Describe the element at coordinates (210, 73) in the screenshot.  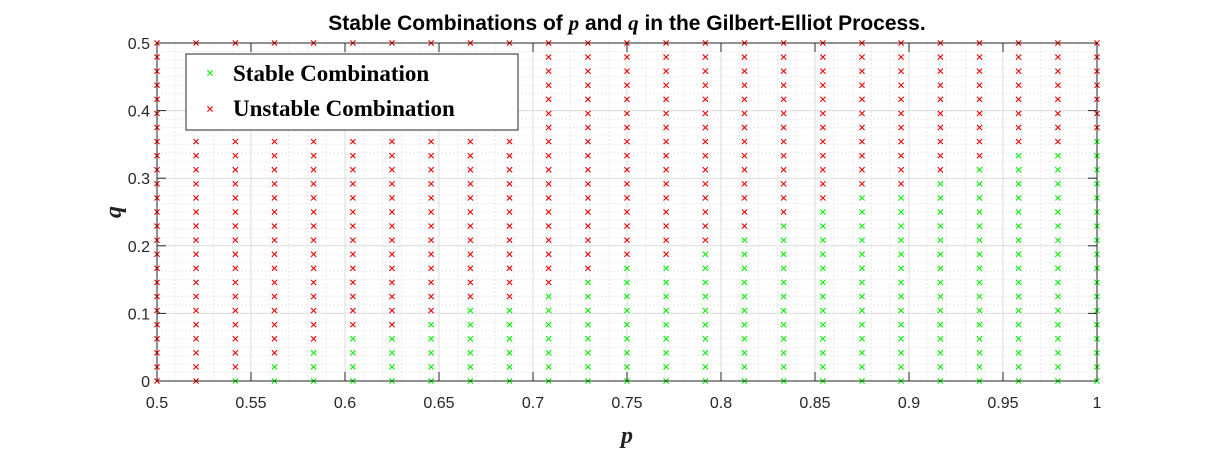
I see `legend-marker-stable` at that location.